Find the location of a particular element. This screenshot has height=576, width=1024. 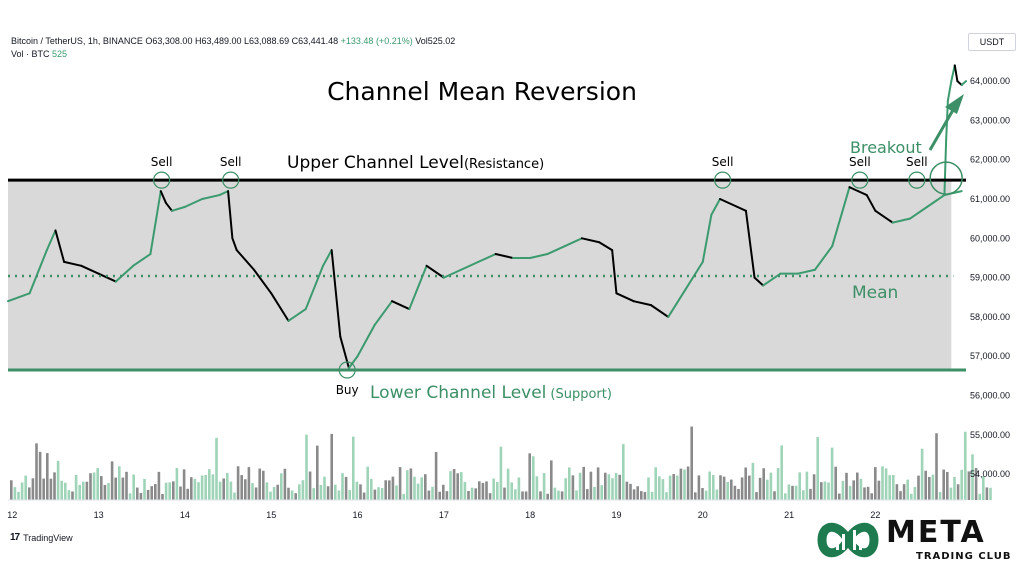

x-tick-label: 12 is located at coordinates (12, 515).